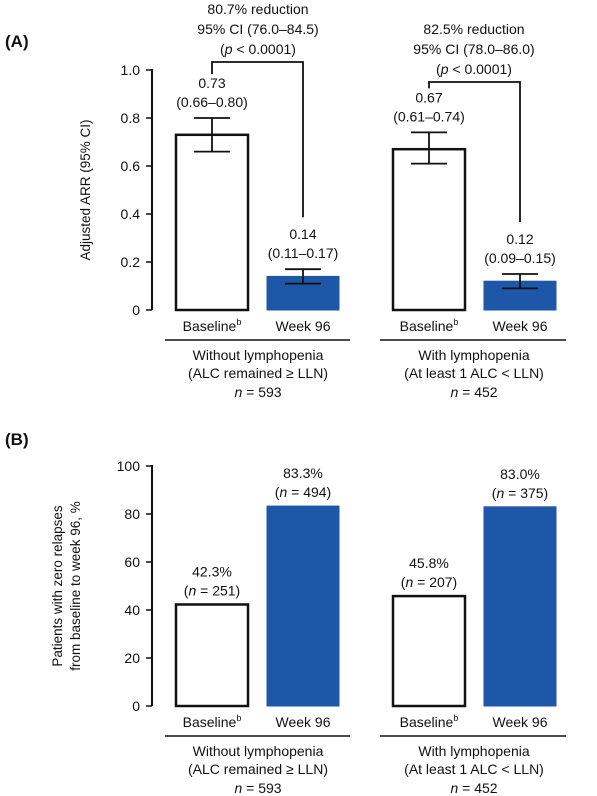 The width and height of the screenshot is (597, 796). I want to click on panel-a-label: (A), so click(17, 41).